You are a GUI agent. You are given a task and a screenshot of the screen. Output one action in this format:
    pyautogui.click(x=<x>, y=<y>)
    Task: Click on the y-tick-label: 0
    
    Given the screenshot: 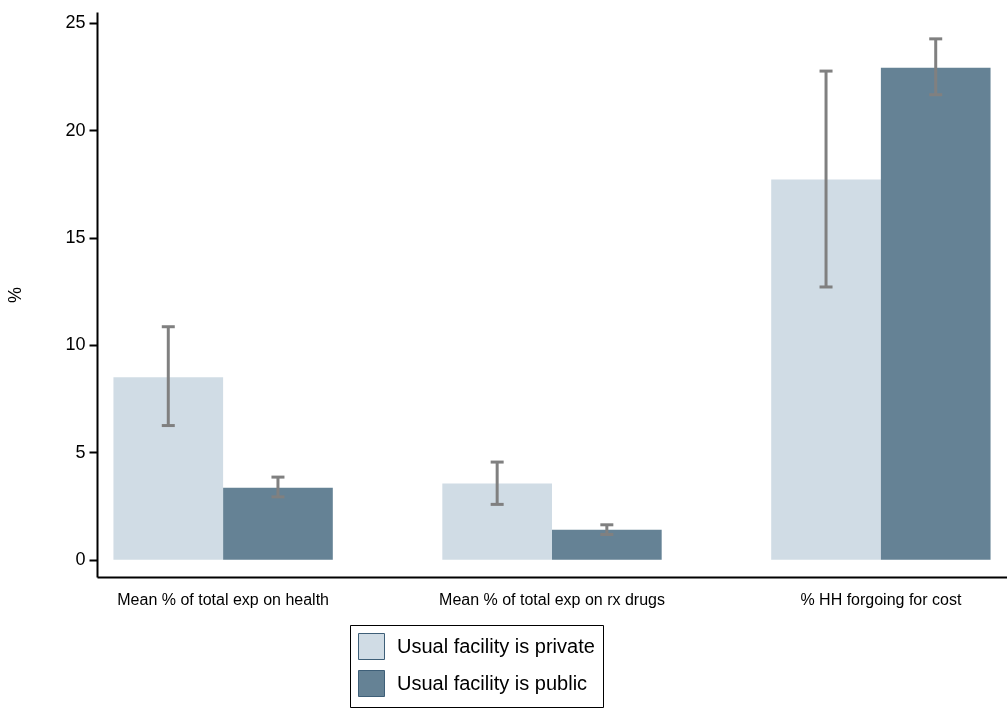 What is the action you would take?
    pyautogui.click(x=80, y=559)
    